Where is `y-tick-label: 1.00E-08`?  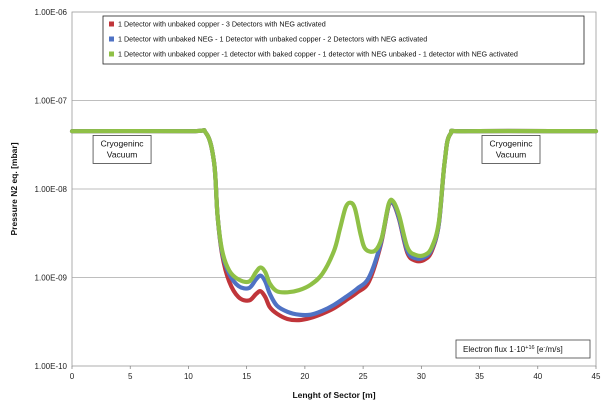
y-tick-label: 1.00E-08 is located at coordinates (51, 189).